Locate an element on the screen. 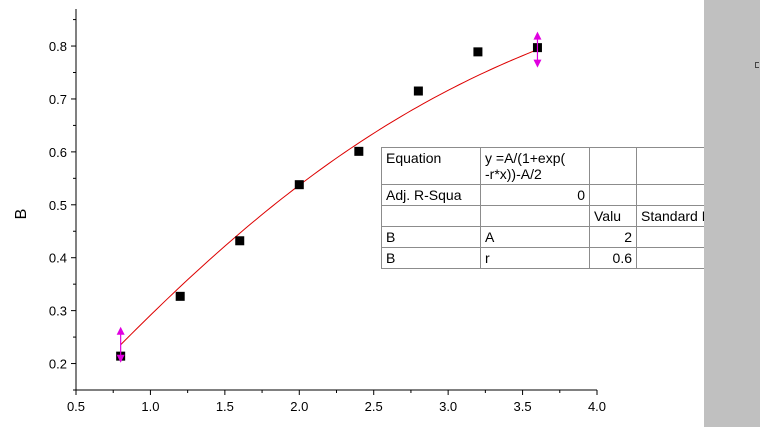 This screenshot has width=760, height=427. y-tick-label: 0.5 is located at coordinates (58, 205).